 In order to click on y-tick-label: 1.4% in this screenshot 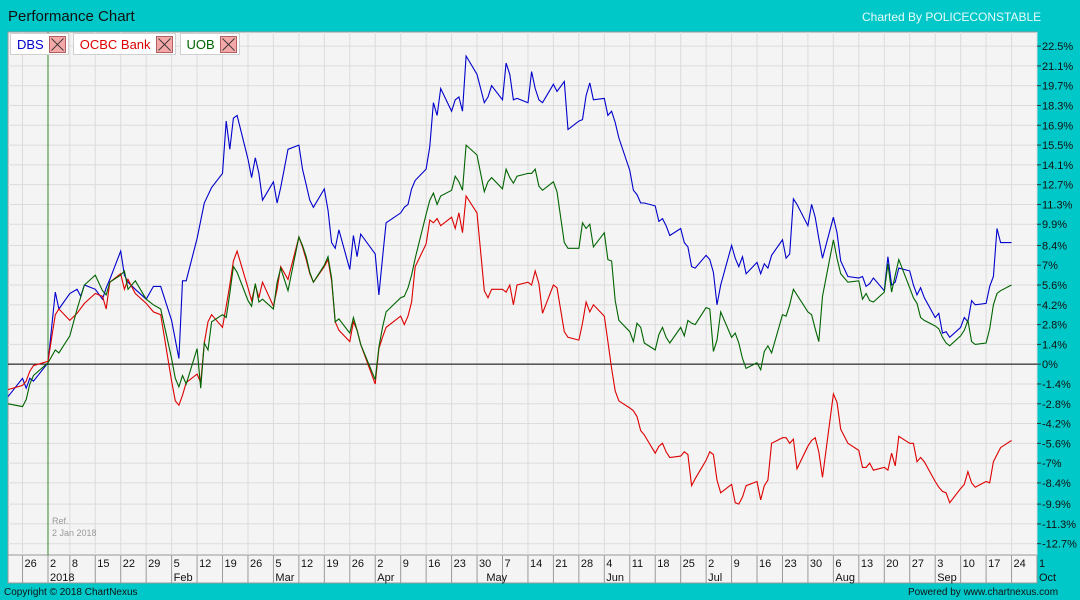, I will do `click(1054, 345)`.